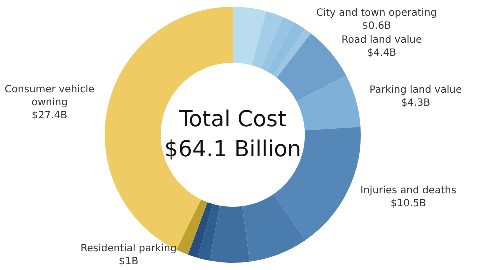 The height and width of the screenshot is (270, 480). Describe the element at coordinates (408, 204) in the screenshot. I see `data-label: $10.5B` at that location.